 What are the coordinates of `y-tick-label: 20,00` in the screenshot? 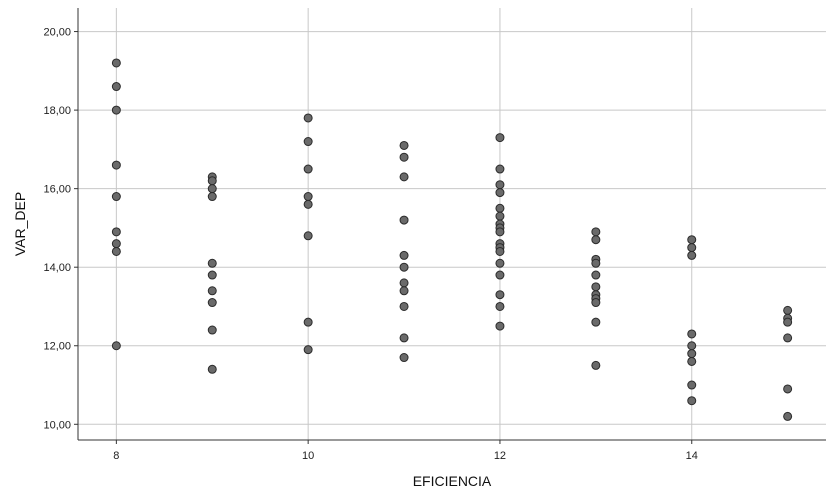 It's located at (57, 33).